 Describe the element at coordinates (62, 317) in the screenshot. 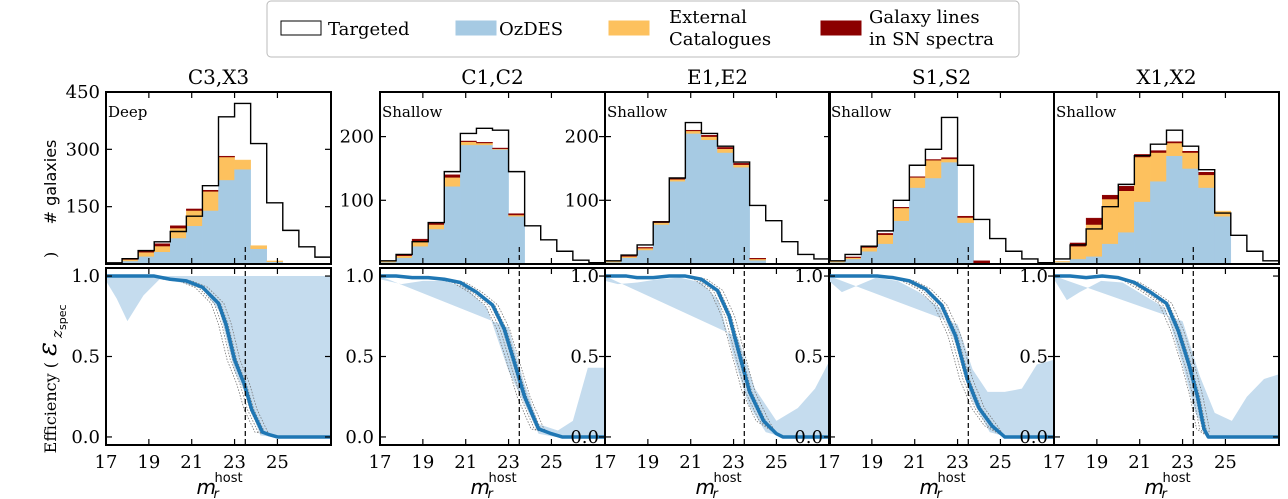

I see `y-label-sub-spec: spec` at that location.